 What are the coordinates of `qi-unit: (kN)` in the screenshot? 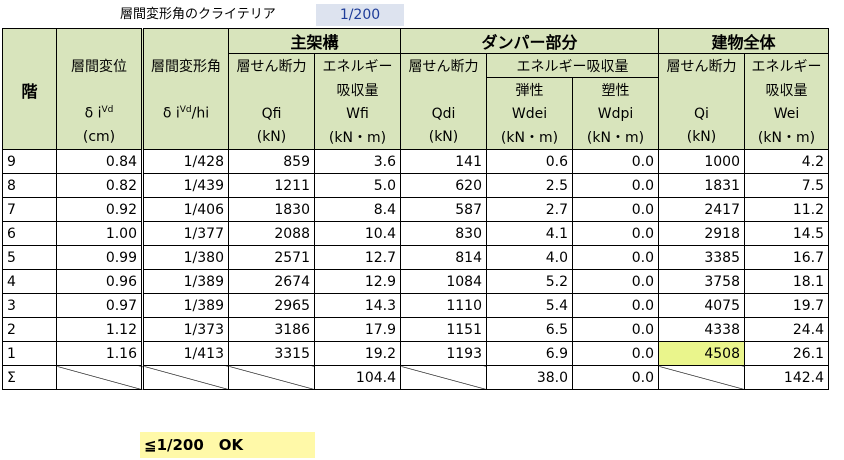 It's located at (701, 137).